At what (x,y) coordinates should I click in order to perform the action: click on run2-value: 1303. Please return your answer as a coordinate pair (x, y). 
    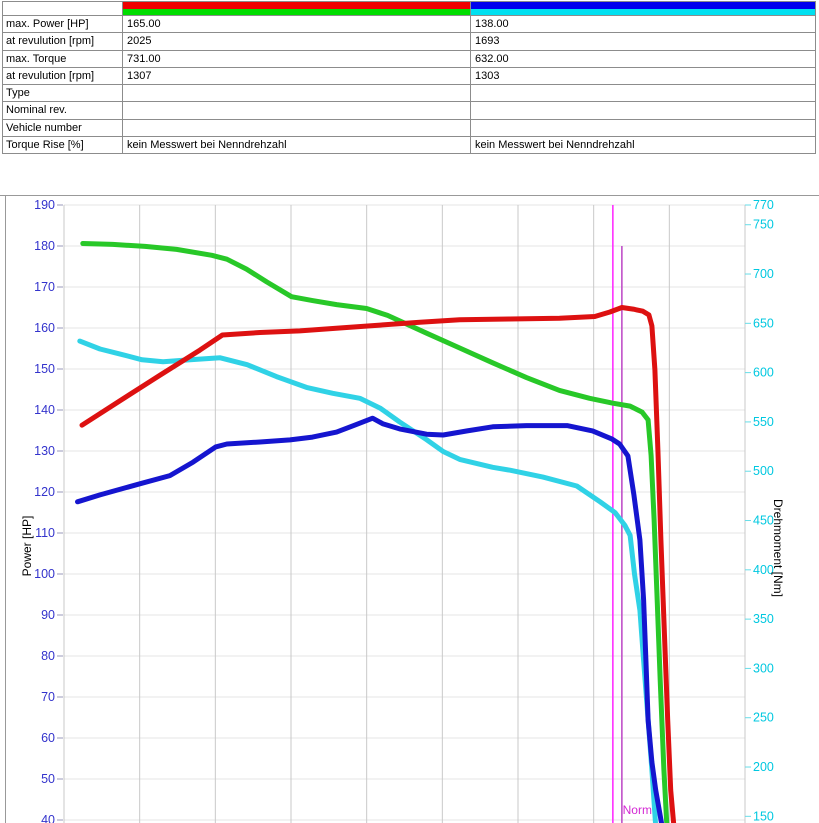
    Looking at the image, I should click on (643, 76).